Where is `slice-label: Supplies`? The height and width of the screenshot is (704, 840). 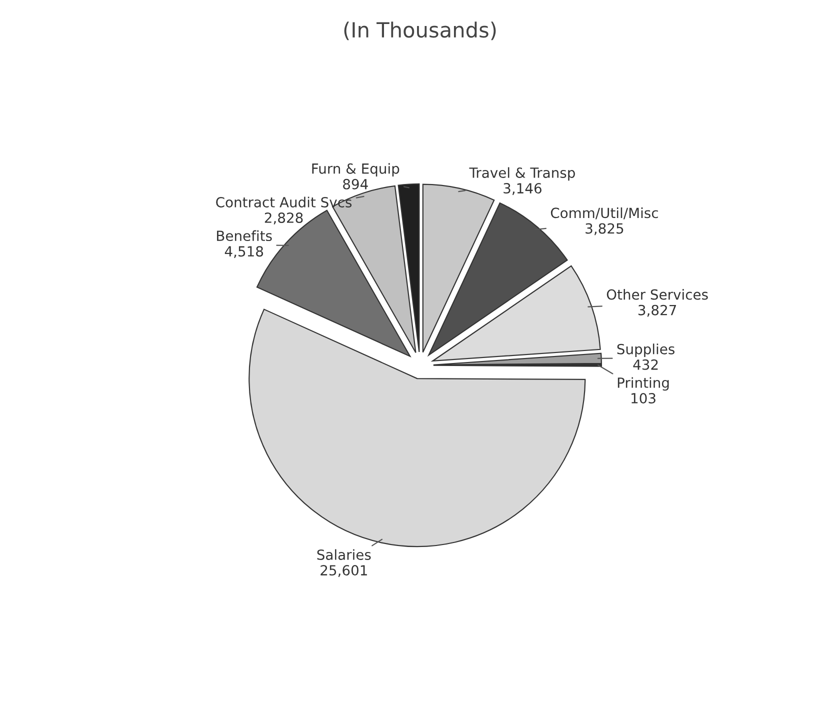 slice-label: Supplies is located at coordinates (645, 351).